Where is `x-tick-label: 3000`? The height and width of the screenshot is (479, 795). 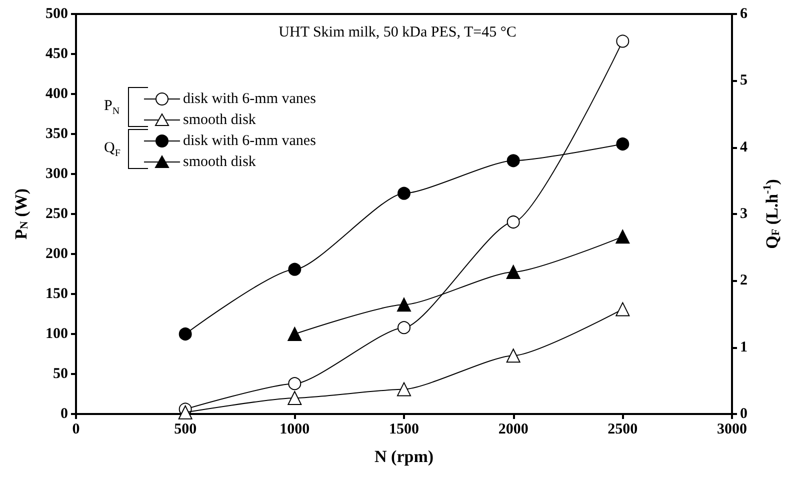 x-tick-label: 3000 is located at coordinates (732, 430).